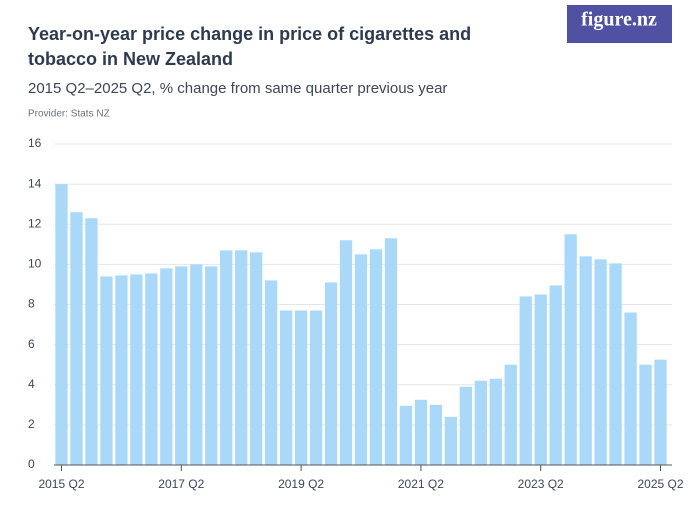 Image resolution: width=700 pixels, height=525 pixels. I want to click on y-tick-label: 12, so click(35, 223).